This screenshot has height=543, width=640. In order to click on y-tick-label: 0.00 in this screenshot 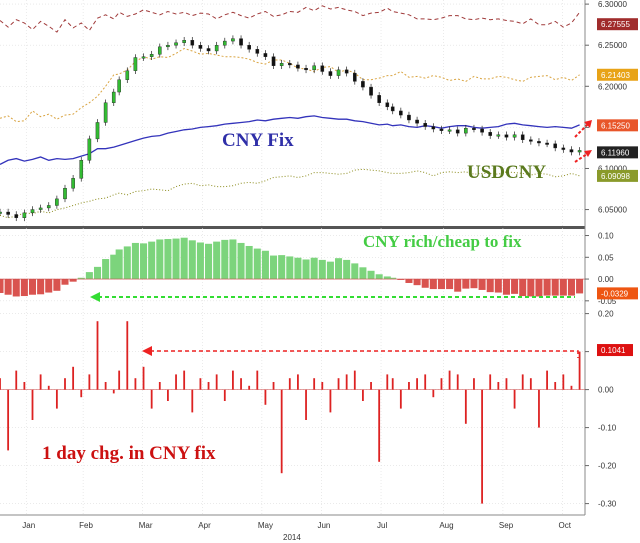, I will do `click(606, 279)`.